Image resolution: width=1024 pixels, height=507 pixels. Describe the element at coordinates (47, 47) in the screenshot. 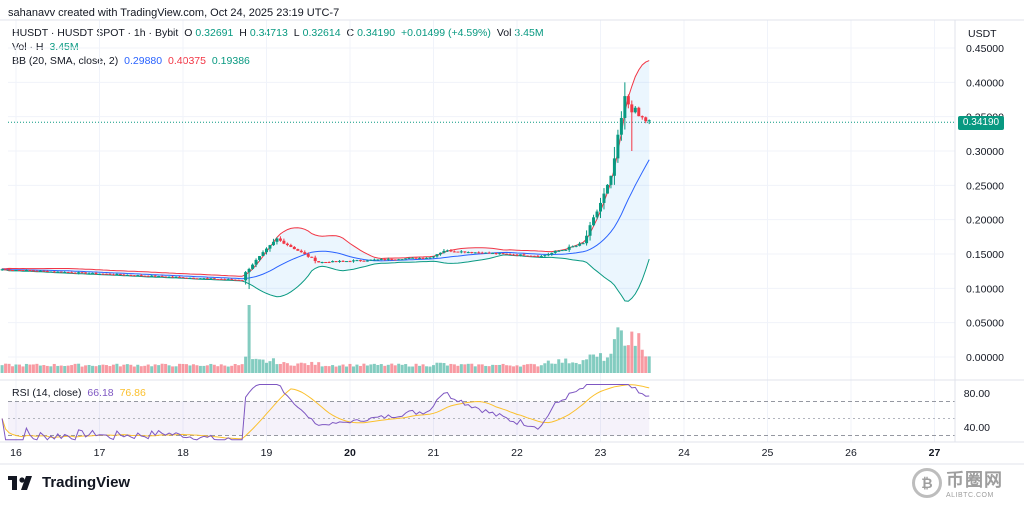

I see `volume-legend: Vol · H 3.45M` at that location.